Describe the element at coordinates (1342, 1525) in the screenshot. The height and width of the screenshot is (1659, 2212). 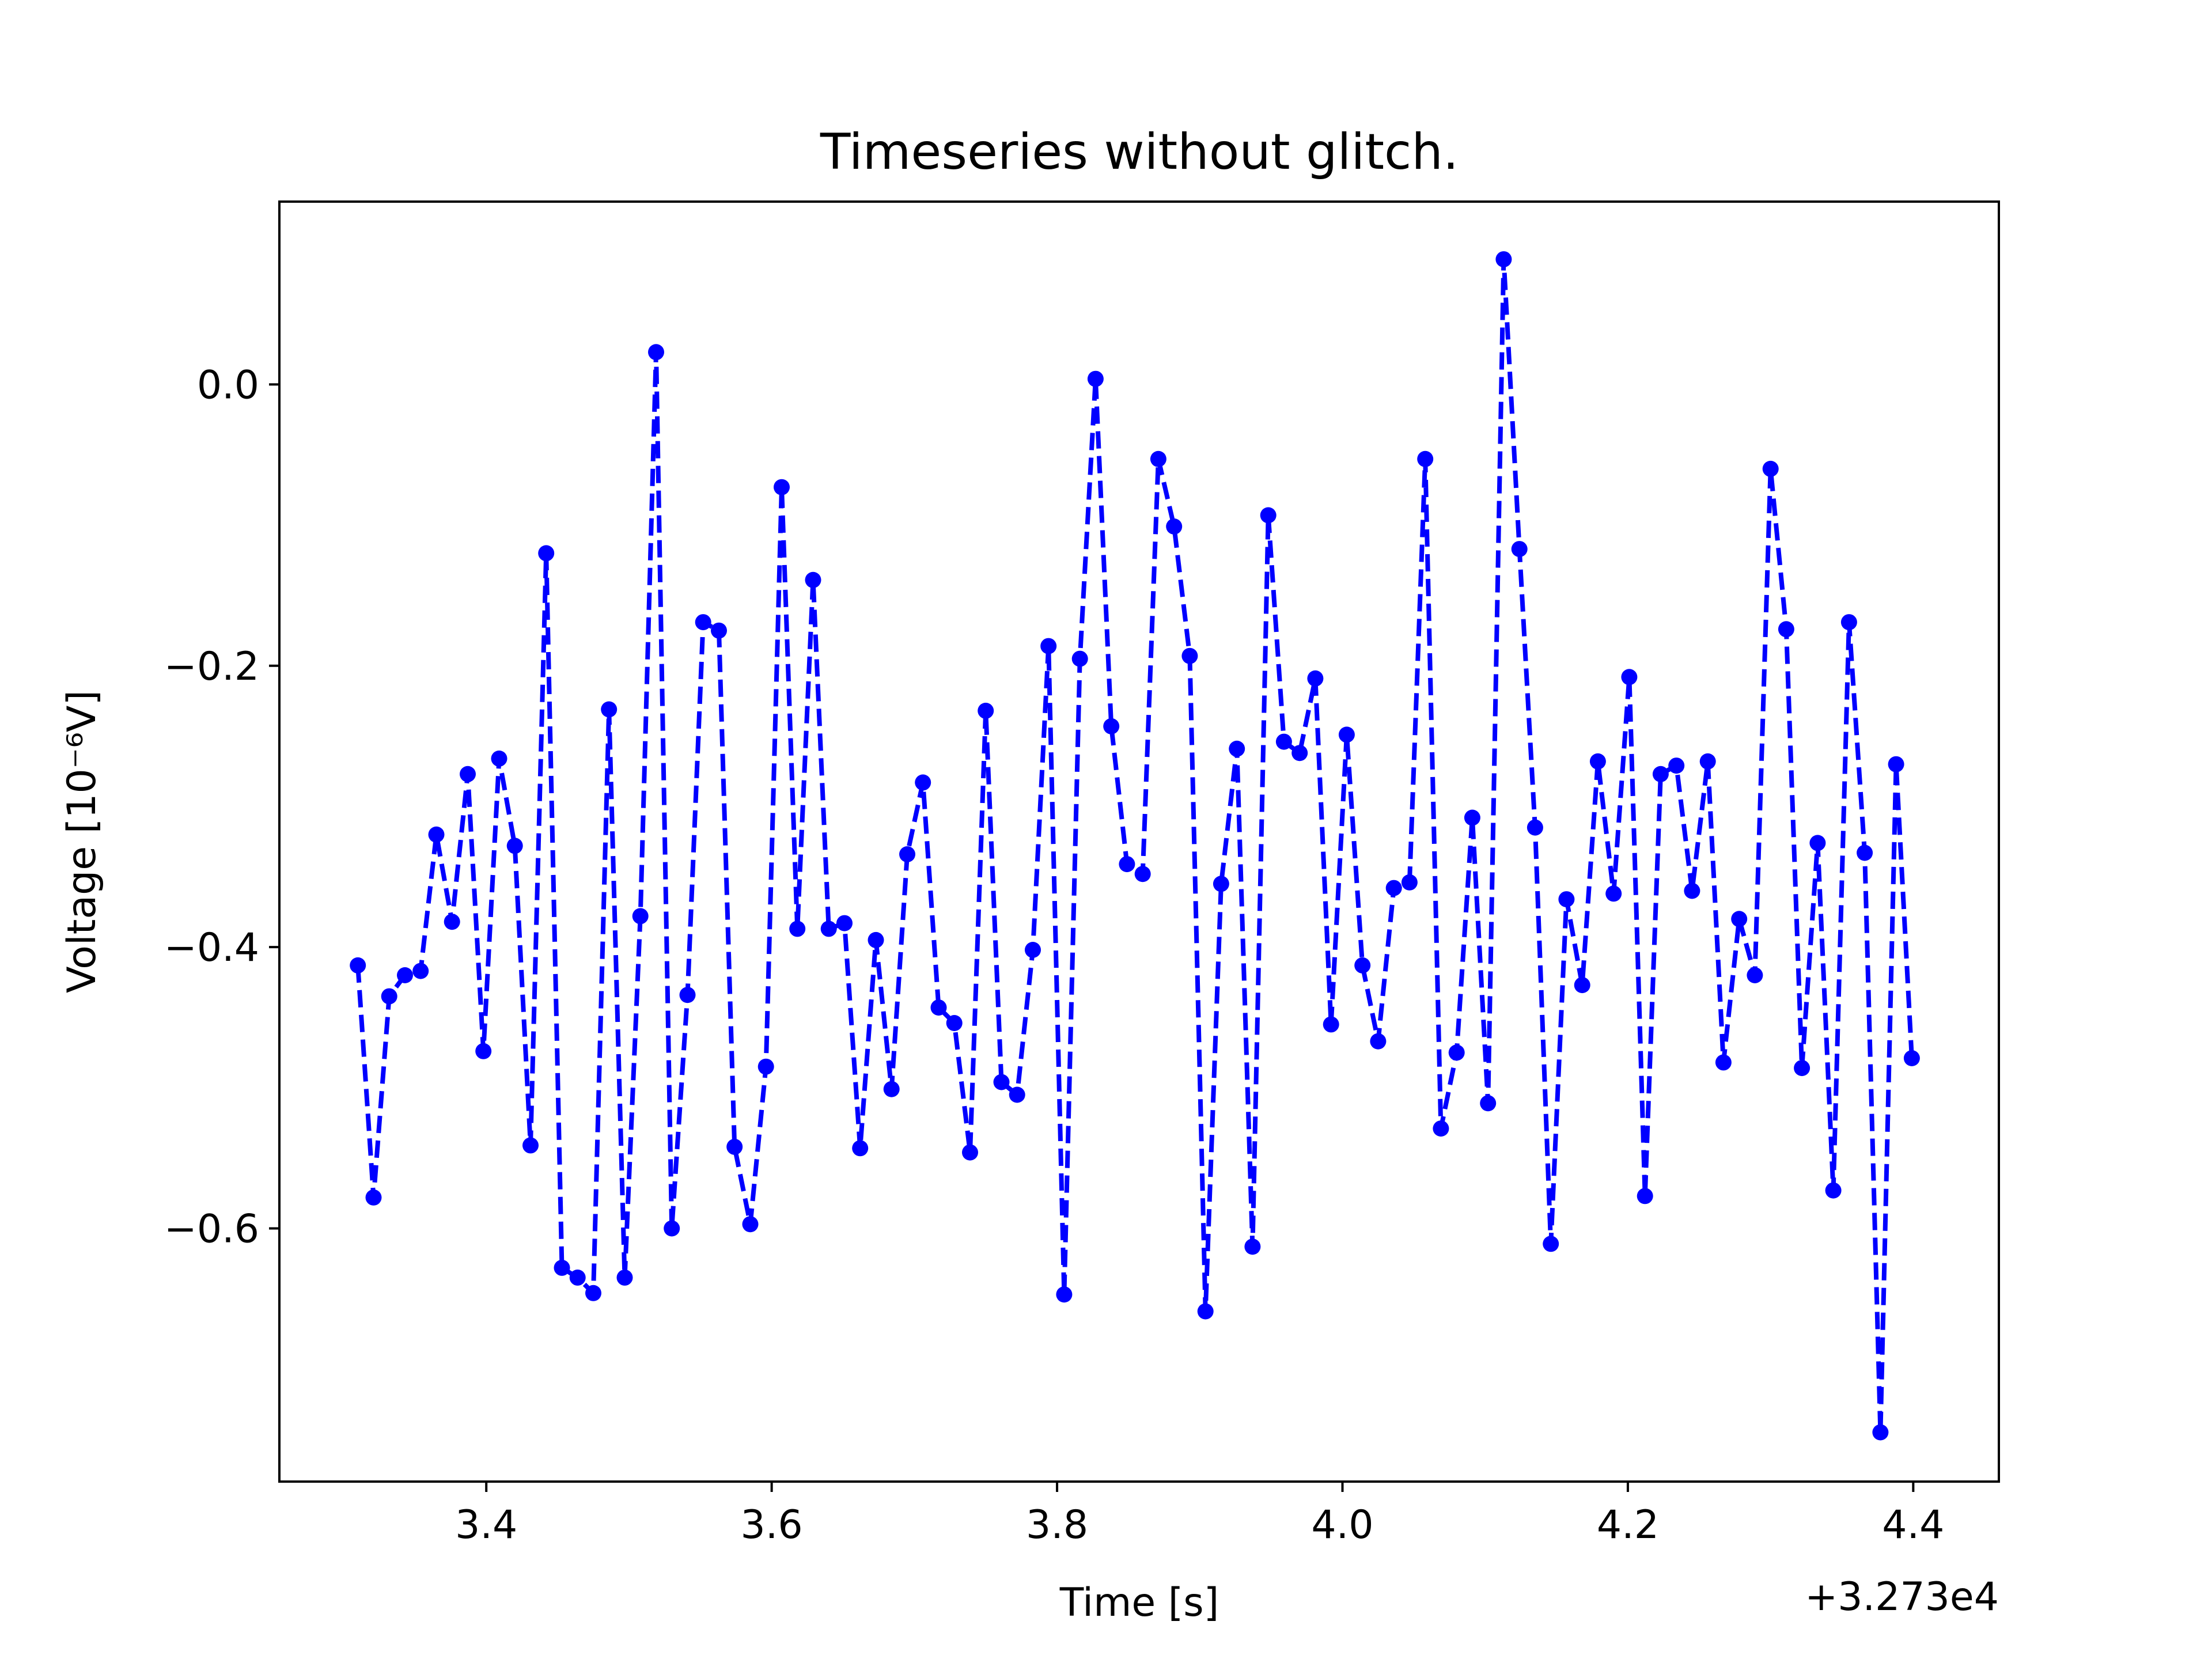
I see `x-tick-label: 4.0` at that location.